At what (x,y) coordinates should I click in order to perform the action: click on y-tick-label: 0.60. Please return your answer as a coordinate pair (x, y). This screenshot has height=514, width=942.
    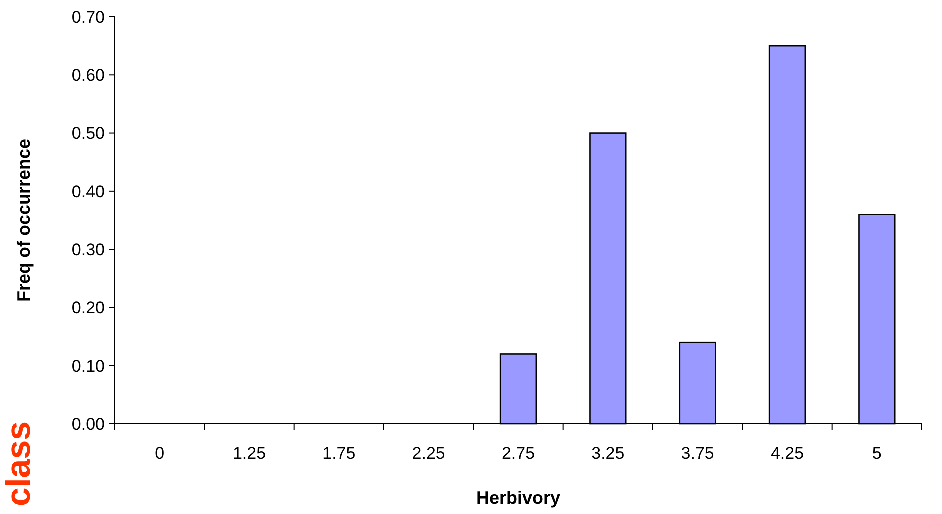
    Looking at the image, I should click on (88, 76).